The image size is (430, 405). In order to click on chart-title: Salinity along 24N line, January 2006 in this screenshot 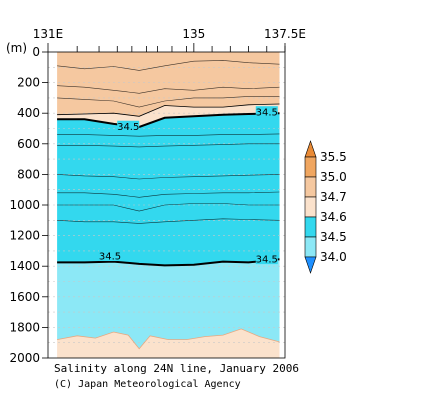, I will do `click(176, 368)`.